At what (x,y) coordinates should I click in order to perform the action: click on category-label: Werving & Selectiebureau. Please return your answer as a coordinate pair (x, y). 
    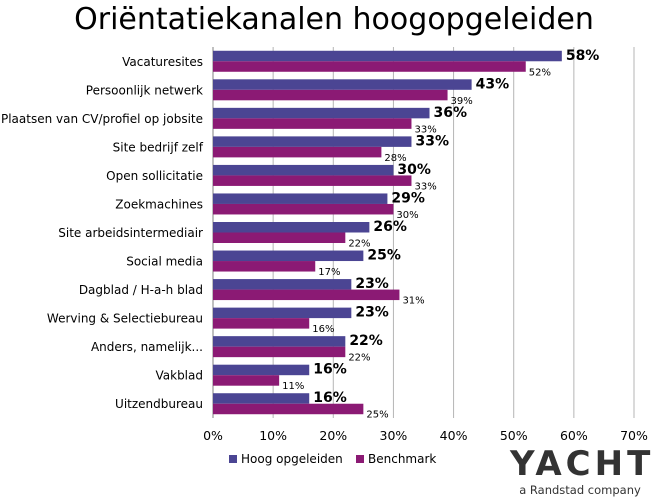
    Looking at the image, I should click on (125, 319).